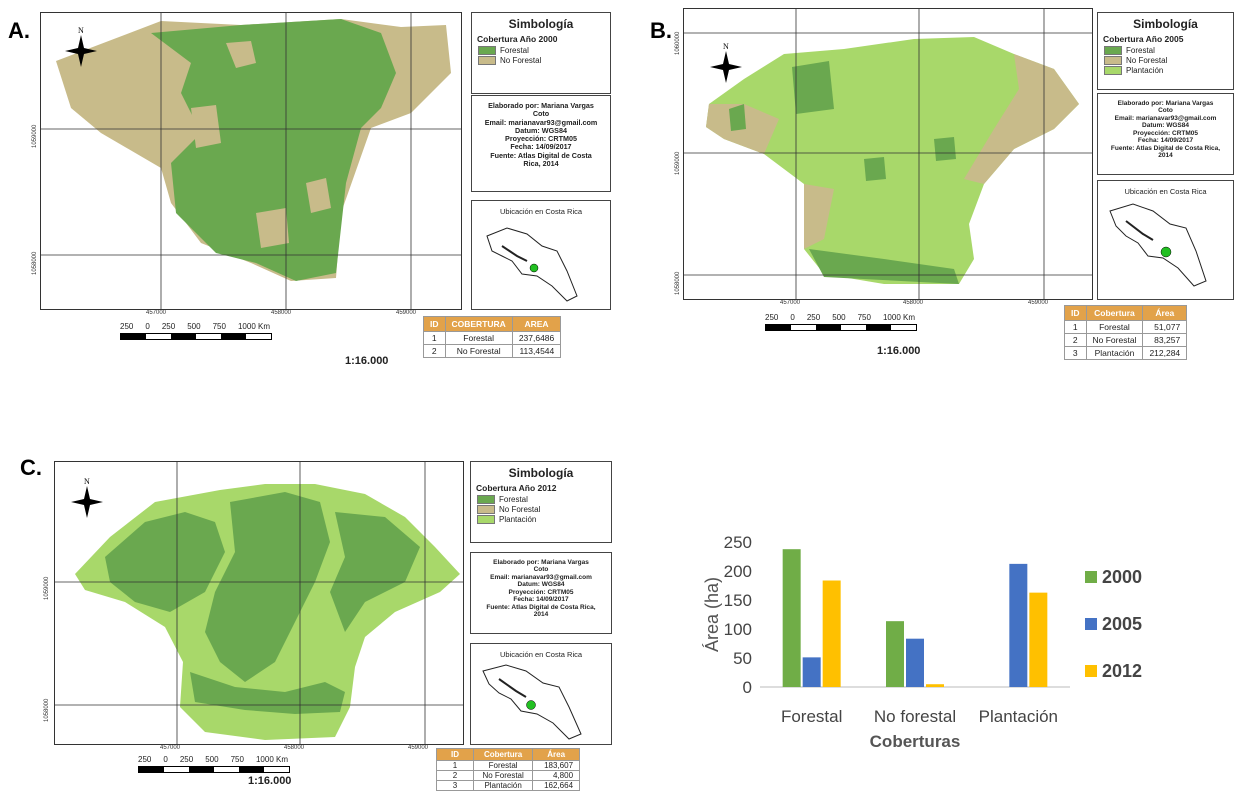  I want to click on panel-b-location-box: Ubicación en Costa Rica, so click(1165, 240).